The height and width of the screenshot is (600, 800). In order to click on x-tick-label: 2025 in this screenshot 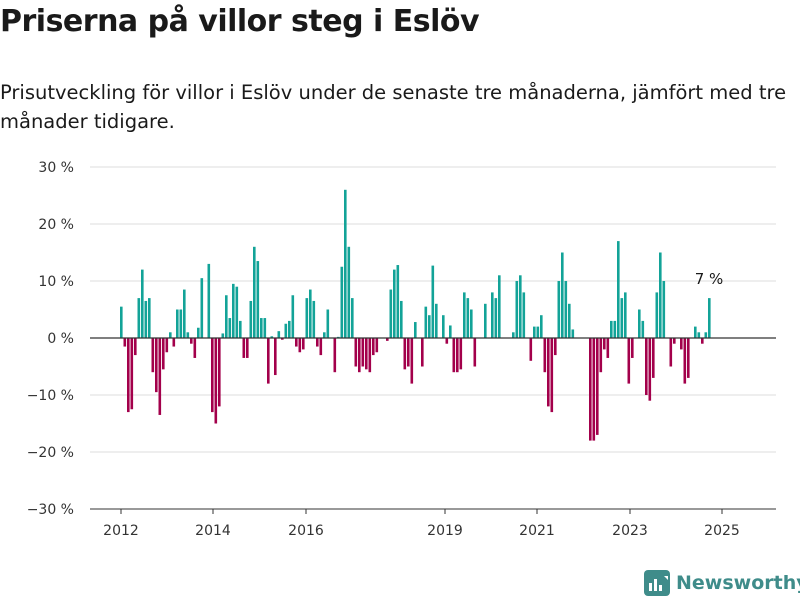, I will do `click(722, 531)`.